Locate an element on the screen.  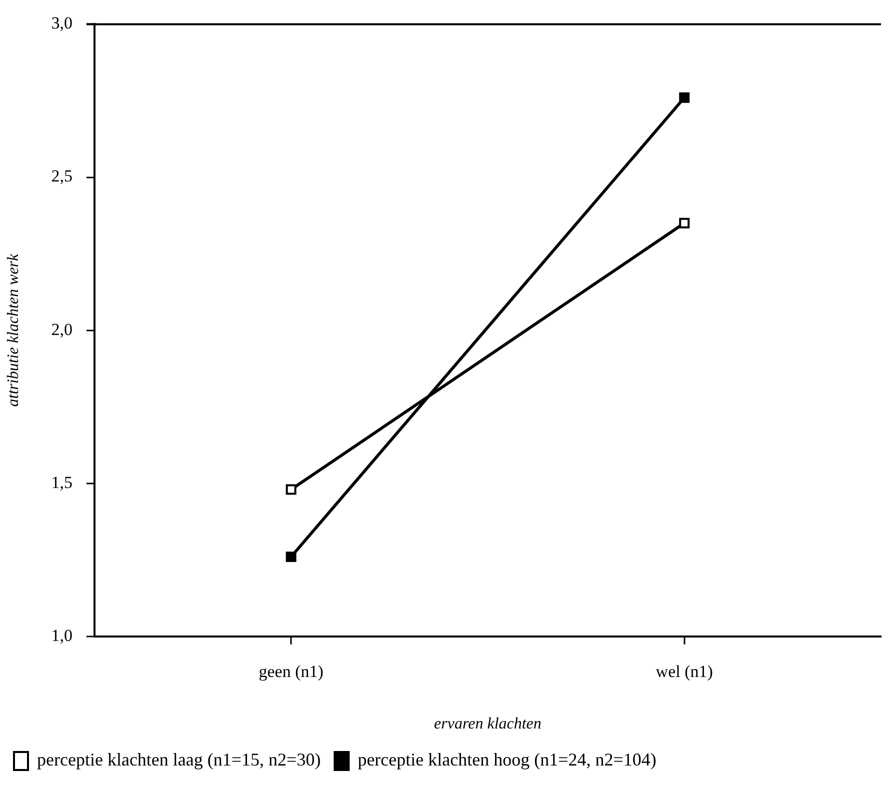
x-tick-label: wel (n1) is located at coordinates (684, 672).